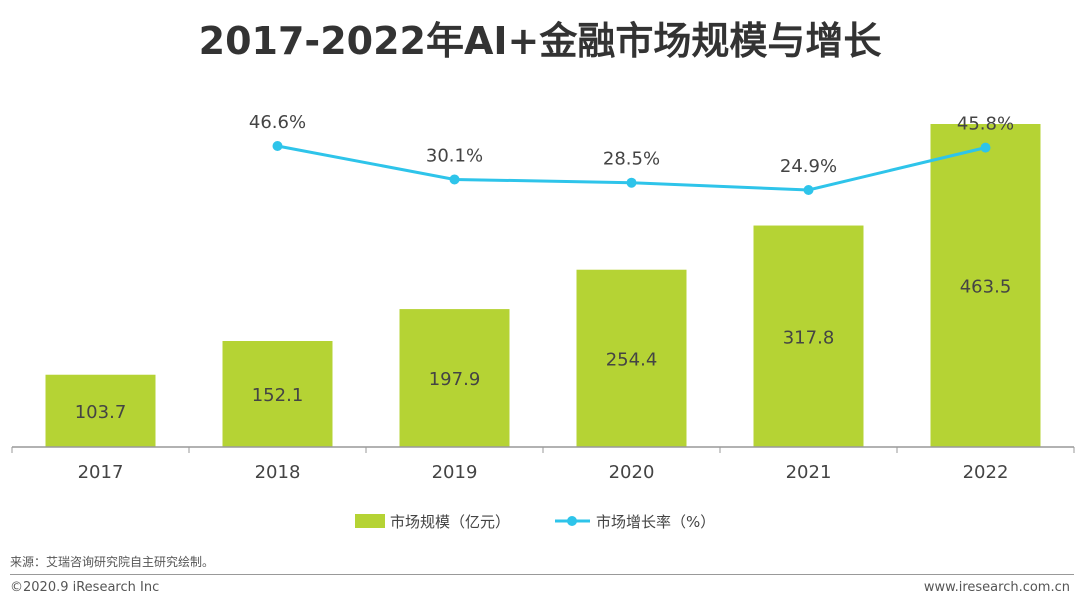  I want to click on bar-label-2020: 254.4, so click(632, 359).